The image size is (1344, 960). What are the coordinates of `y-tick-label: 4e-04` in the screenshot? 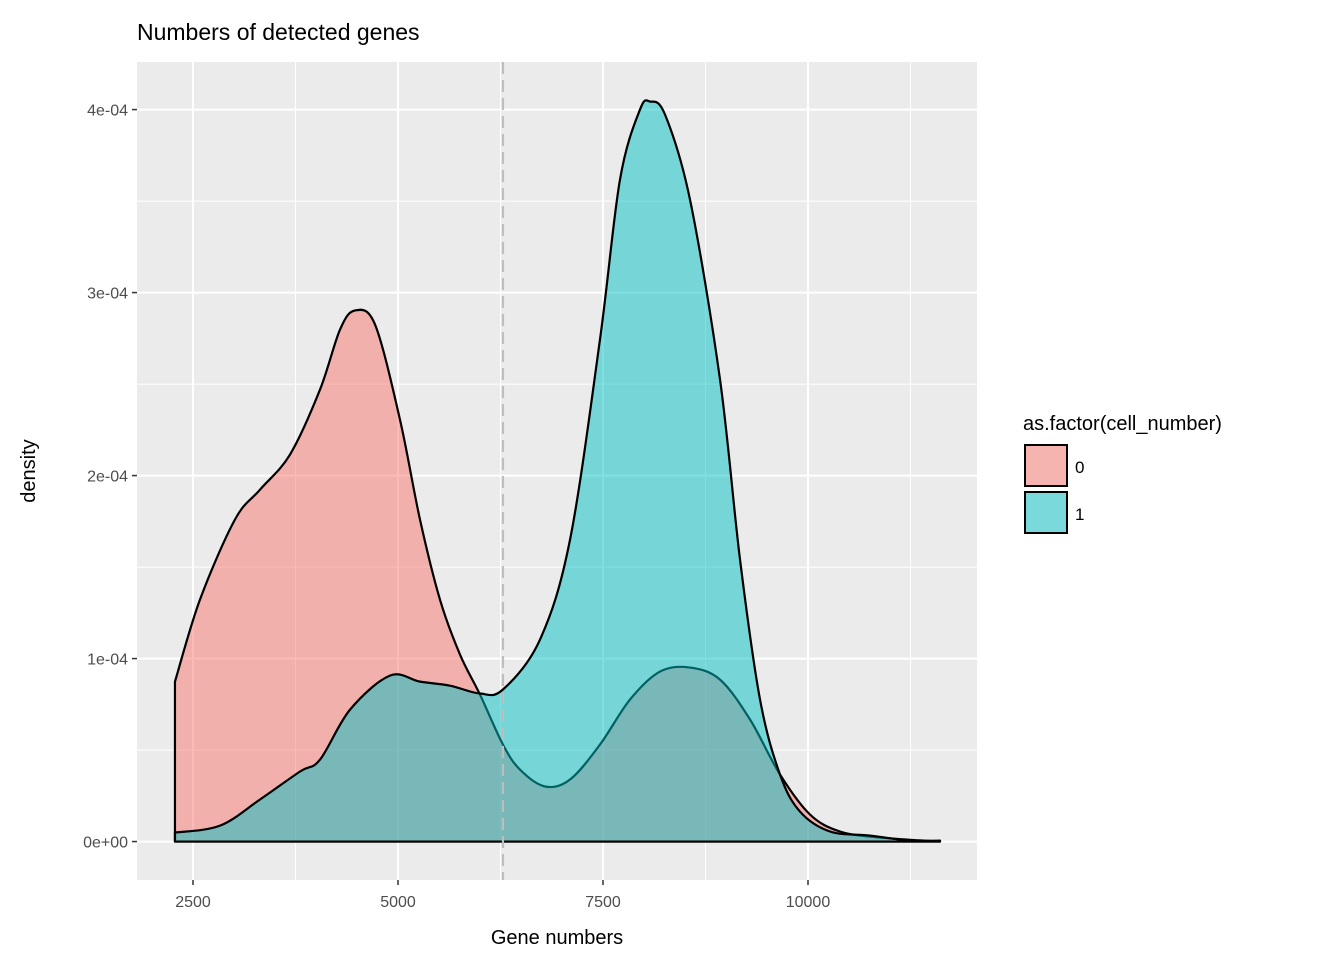 It's located at (107, 111).